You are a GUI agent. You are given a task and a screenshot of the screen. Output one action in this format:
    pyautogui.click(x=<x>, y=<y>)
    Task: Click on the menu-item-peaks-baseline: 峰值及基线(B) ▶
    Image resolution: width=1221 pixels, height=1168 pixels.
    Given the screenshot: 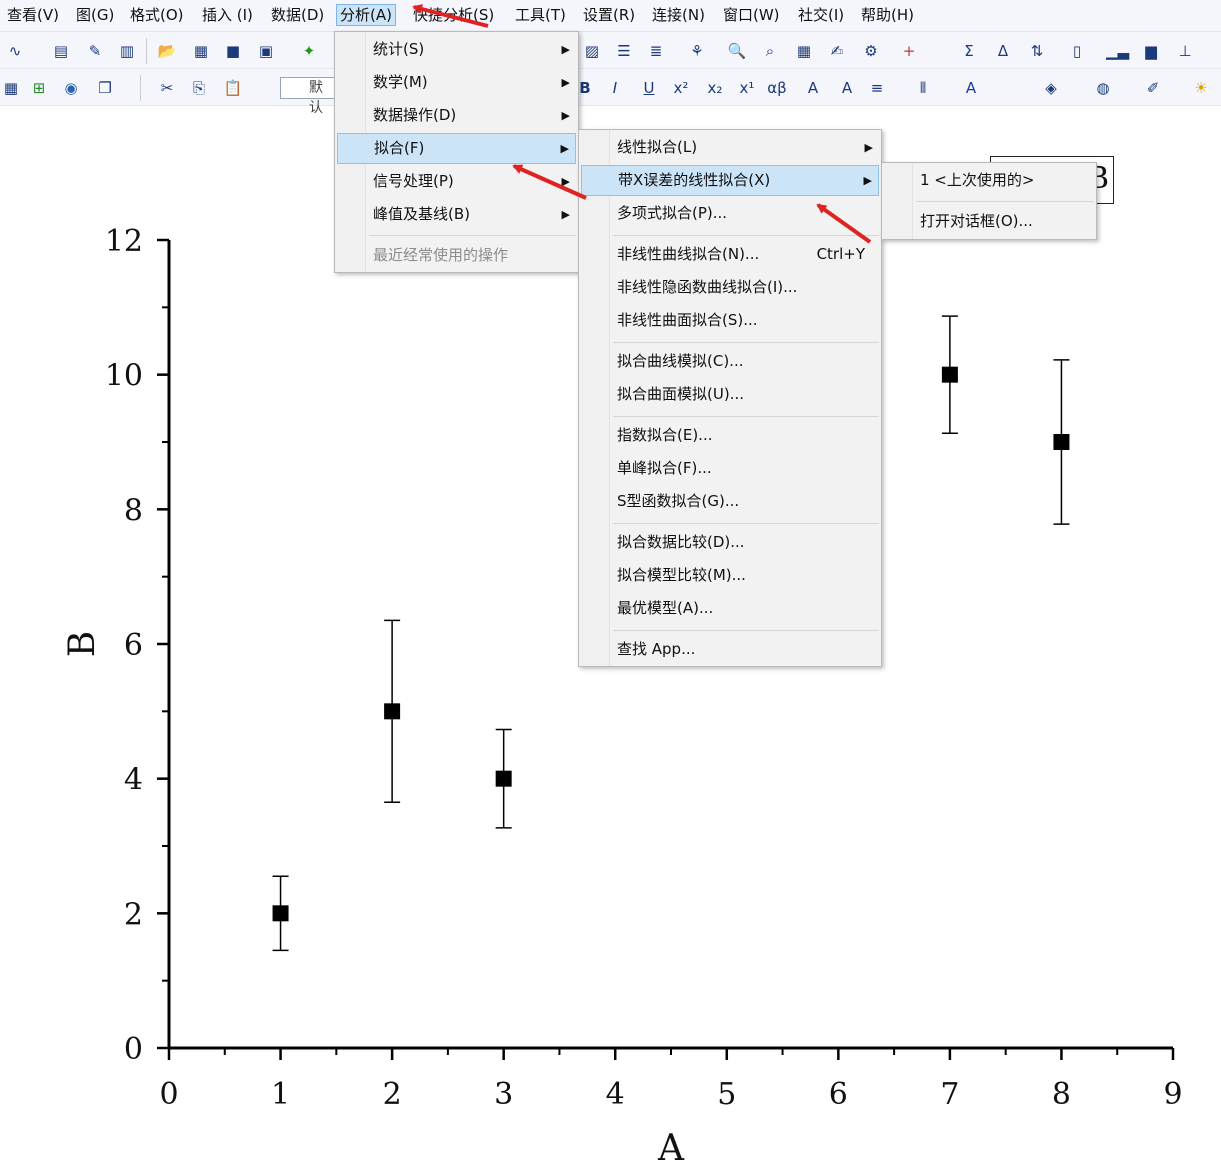 What is the action you would take?
    pyautogui.click(x=456, y=214)
    